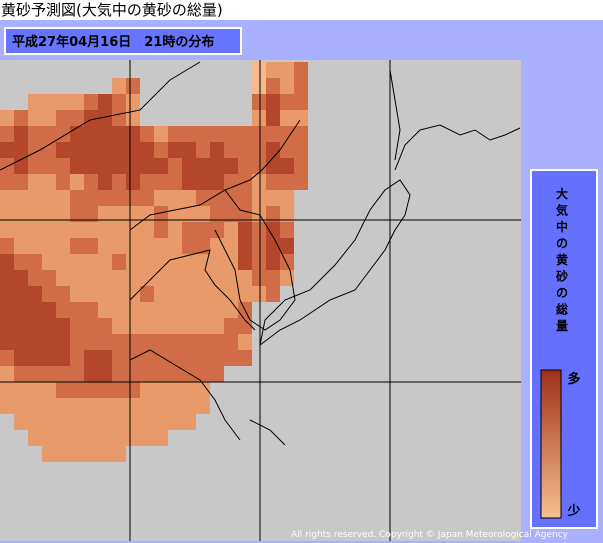  Describe the element at coordinates (573, 511) in the screenshot. I see `legend-low: 少` at that location.